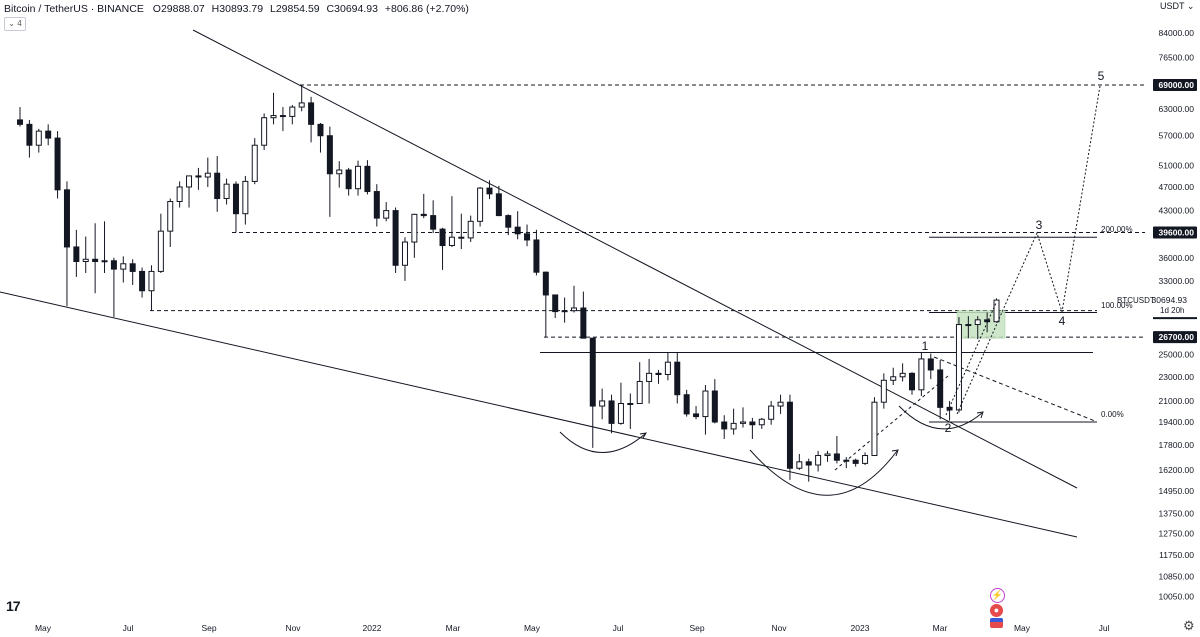 Image resolution: width=1200 pixels, height=637 pixels. Describe the element at coordinates (372, 628) in the screenshot. I see `time-tick-label: 2022` at that location.